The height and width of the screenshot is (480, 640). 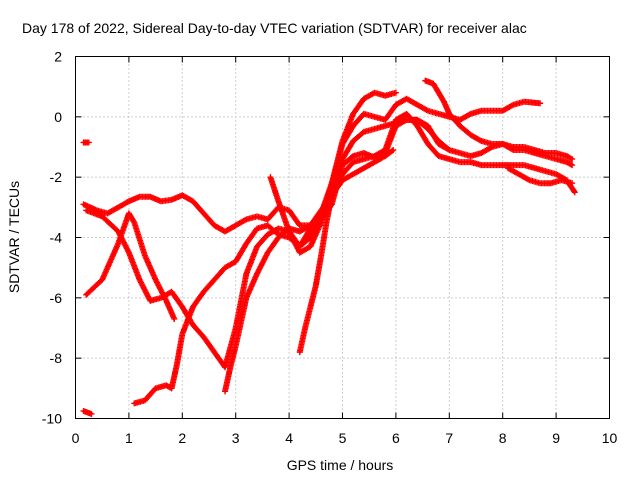 I want to click on y-tick-label: -2, so click(x=56, y=177).